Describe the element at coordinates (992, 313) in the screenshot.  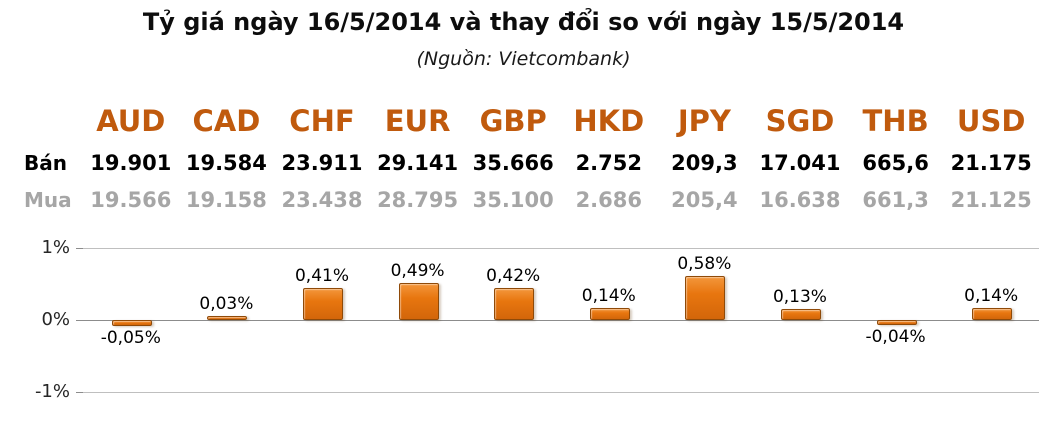
I see `bar-usd` at that location.